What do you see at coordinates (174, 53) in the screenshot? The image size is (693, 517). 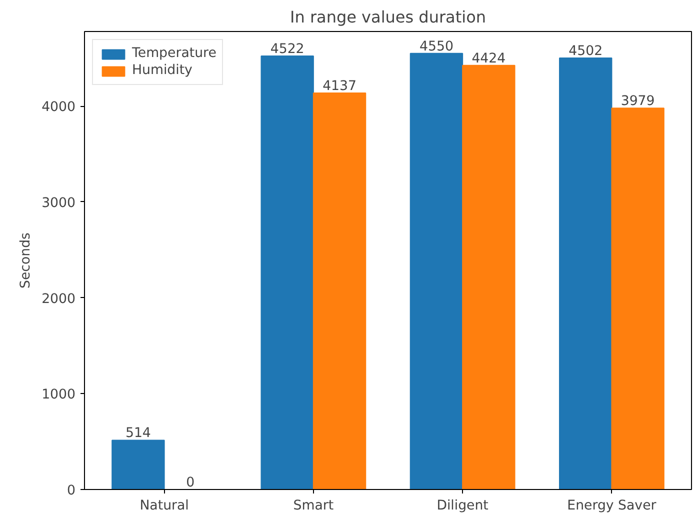 I see `legend-label: Temperature` at bounding box center [174, 53].